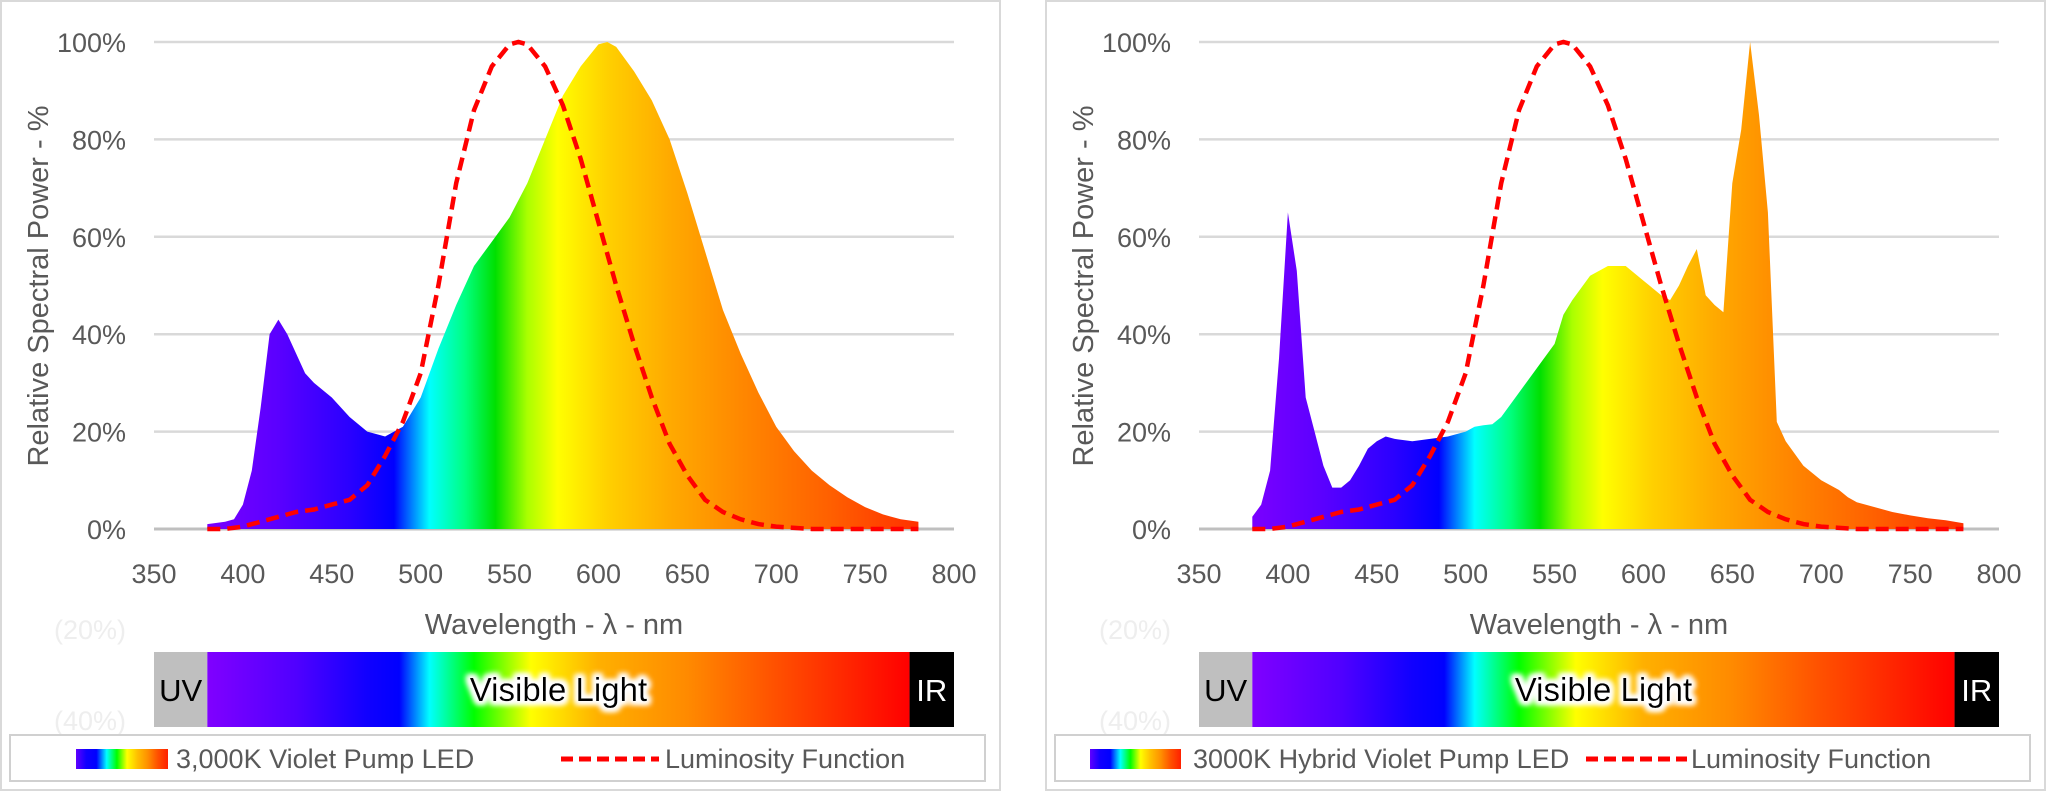  I want to click on legend-label-led: 3000K Hybrid Violet Pump LED, so click(1381, 759).